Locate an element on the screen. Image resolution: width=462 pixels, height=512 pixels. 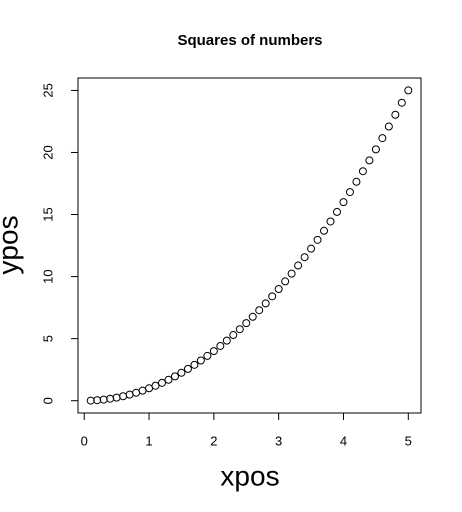
y-tick-label: 5 is located at coordinates (47, 338).